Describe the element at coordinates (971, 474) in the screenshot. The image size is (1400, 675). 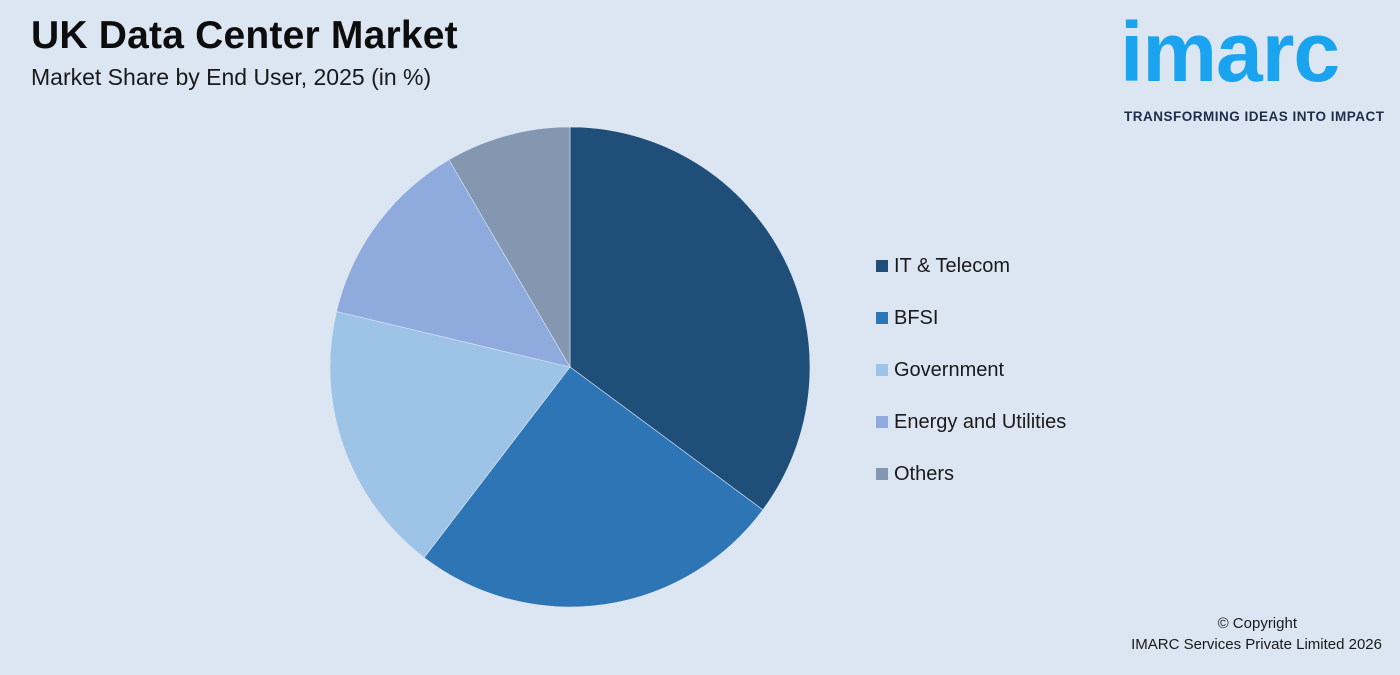
I see `legend-item-others: Others` at that location.